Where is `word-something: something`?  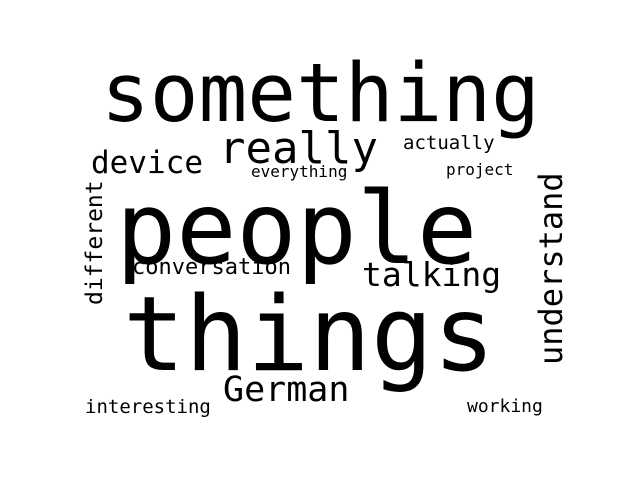 word-something: something is located at coordinates (320, 94).